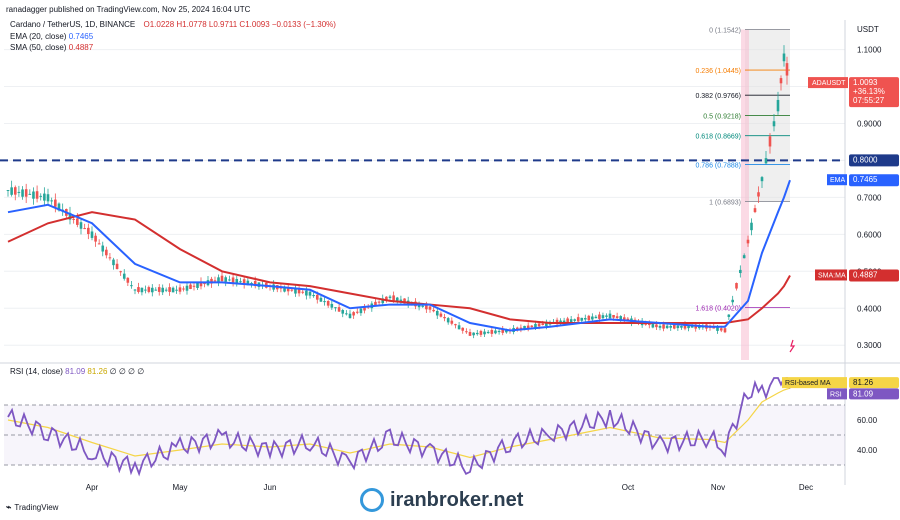 The height and width of the screenshot is (520, 900). What do you see at coordinates (38, 47) in the screenshot?
I see `sma-legend-label: SMA (50, close)` at bounding box center [38, 47].